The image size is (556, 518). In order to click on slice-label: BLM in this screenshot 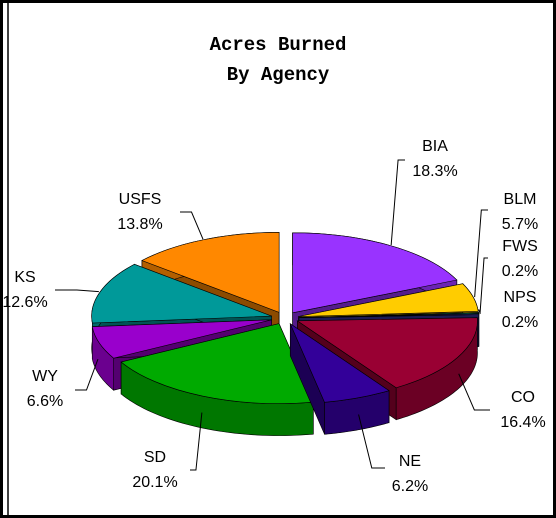, I will do `click(520, 199)`.